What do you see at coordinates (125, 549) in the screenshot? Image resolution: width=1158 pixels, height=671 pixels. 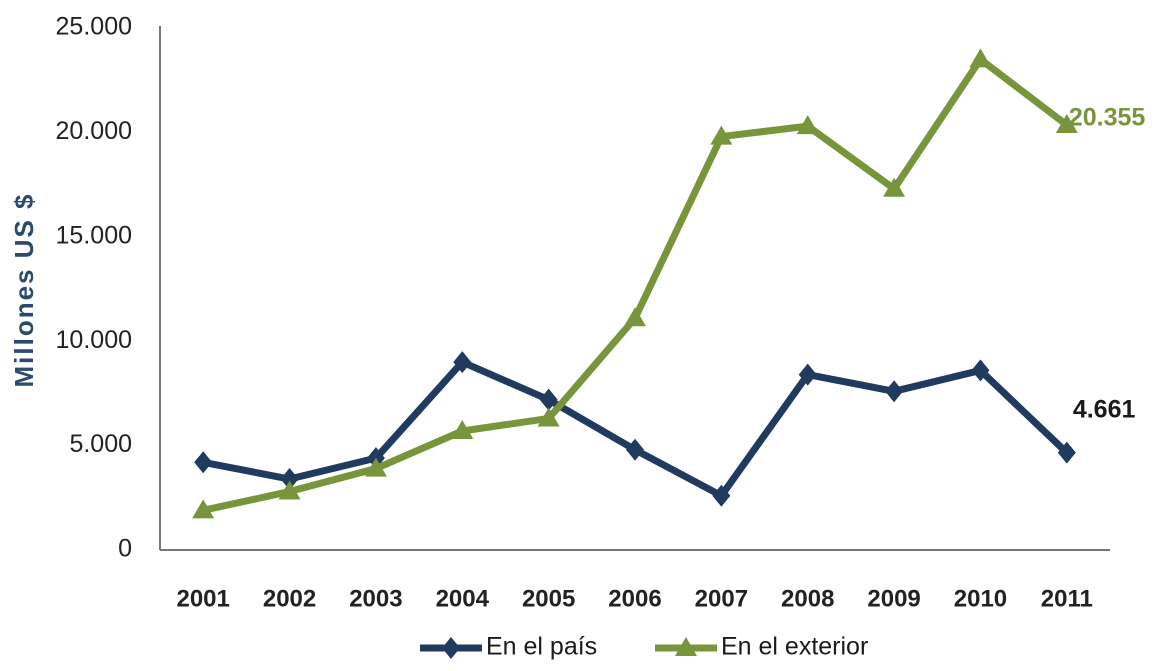 I see `y-tick-label: 0` at bounding box center [125, 549].